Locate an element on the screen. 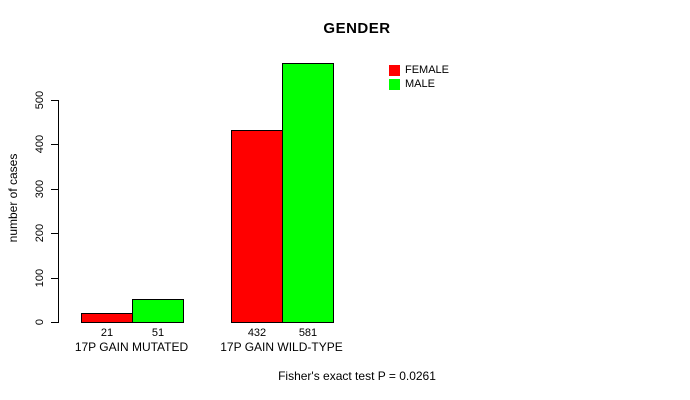 This screenshot has height=400, width=690. y-tick-label: 100 is located at coordinates (40, 278).